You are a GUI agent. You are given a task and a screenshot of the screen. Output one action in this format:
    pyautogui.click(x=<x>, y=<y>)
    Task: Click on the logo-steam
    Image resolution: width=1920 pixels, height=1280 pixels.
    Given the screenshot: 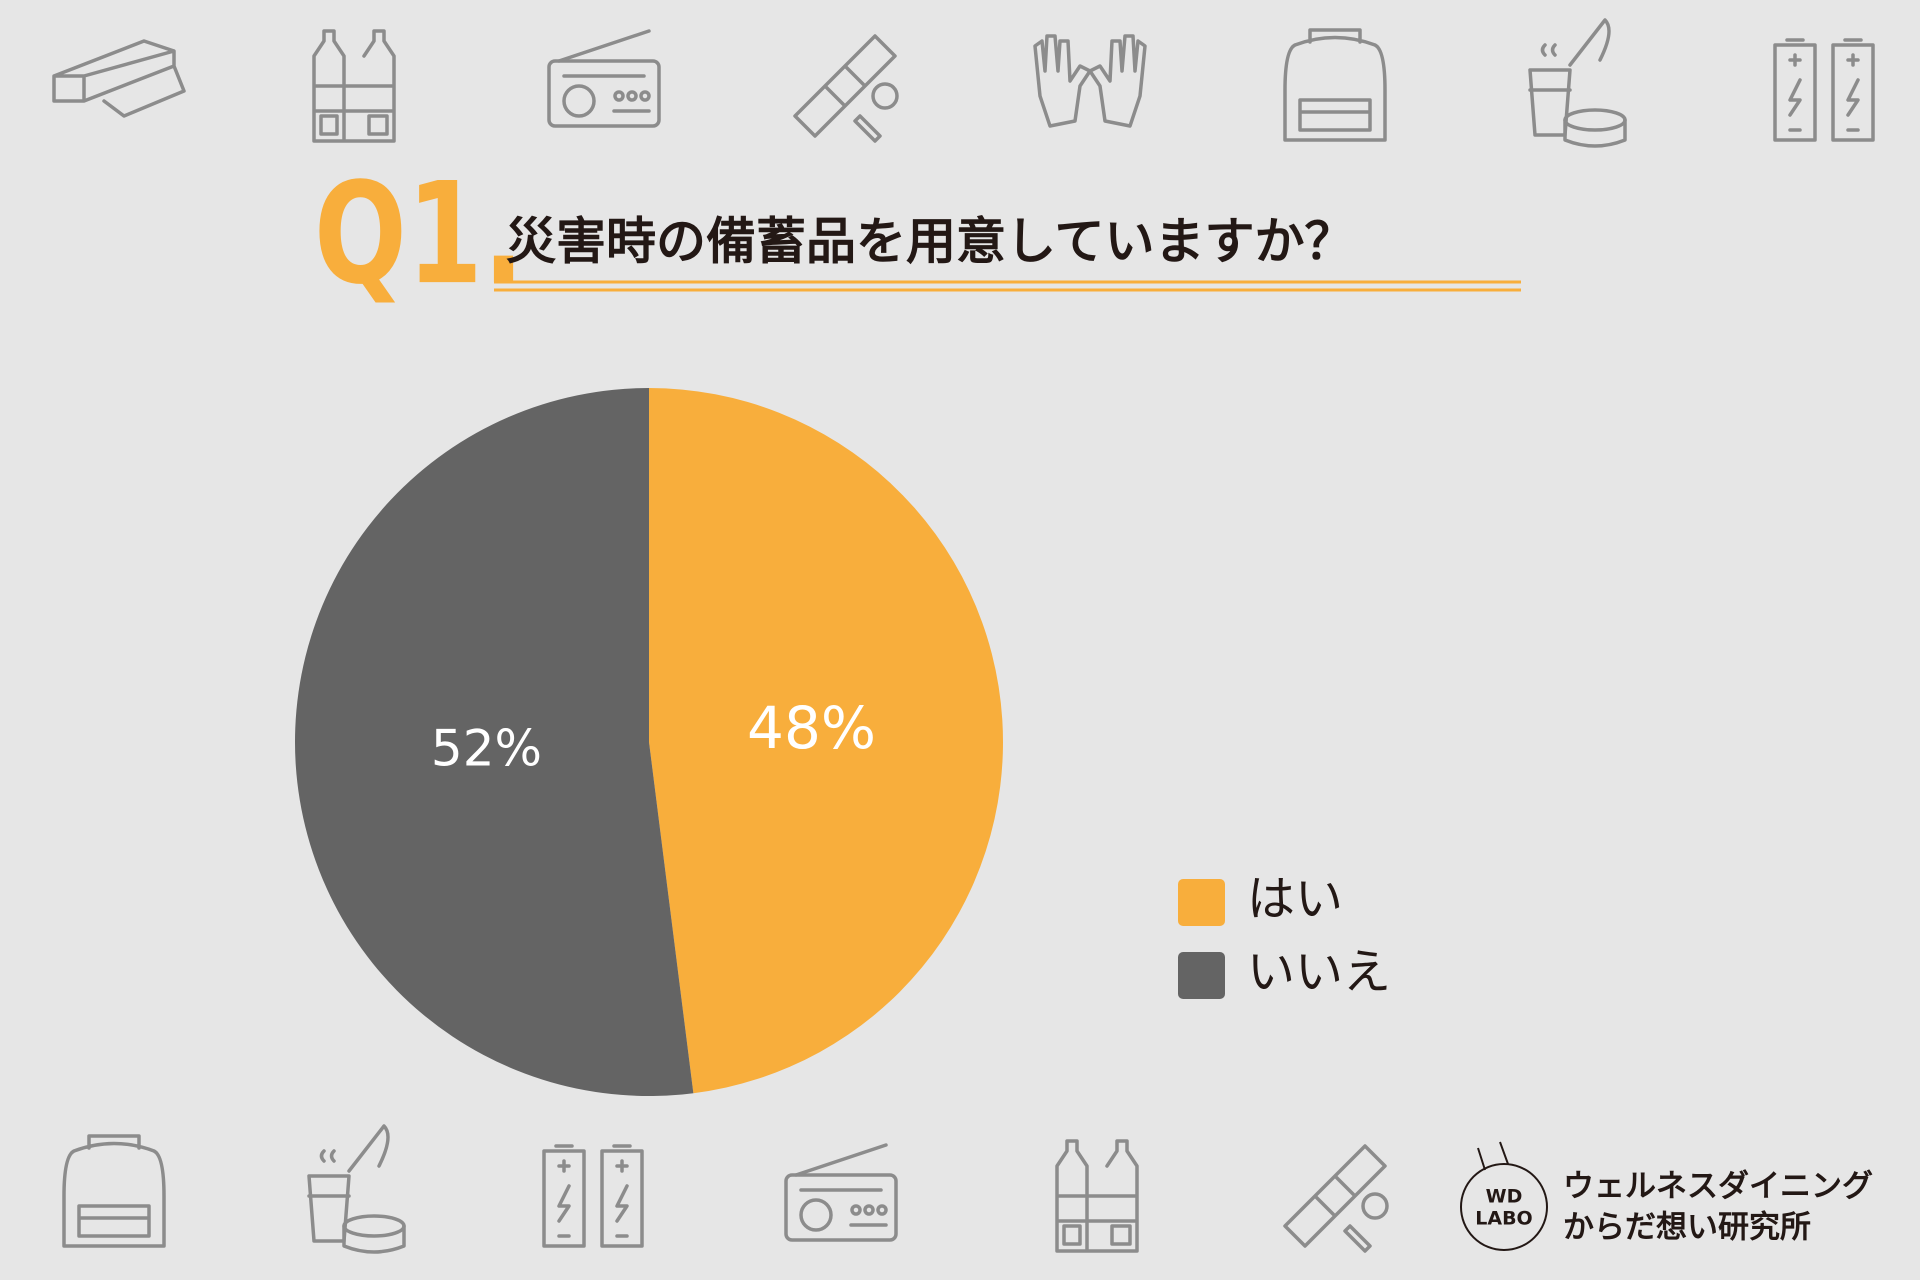 What is the action you would take?
    pyautogui.click(x=1493, y=1156)
    